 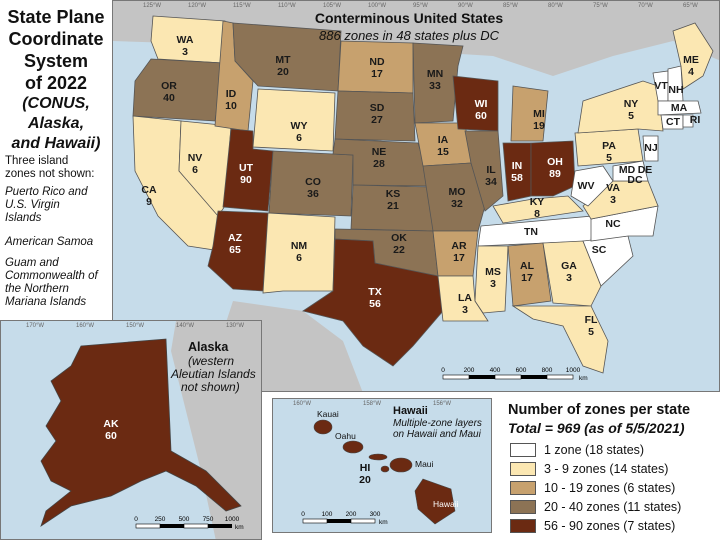 What do you see at coordinates (56, 39) in the screenshot?
I see `map-title-line: Coordinate` at bounding box center [56, 39].